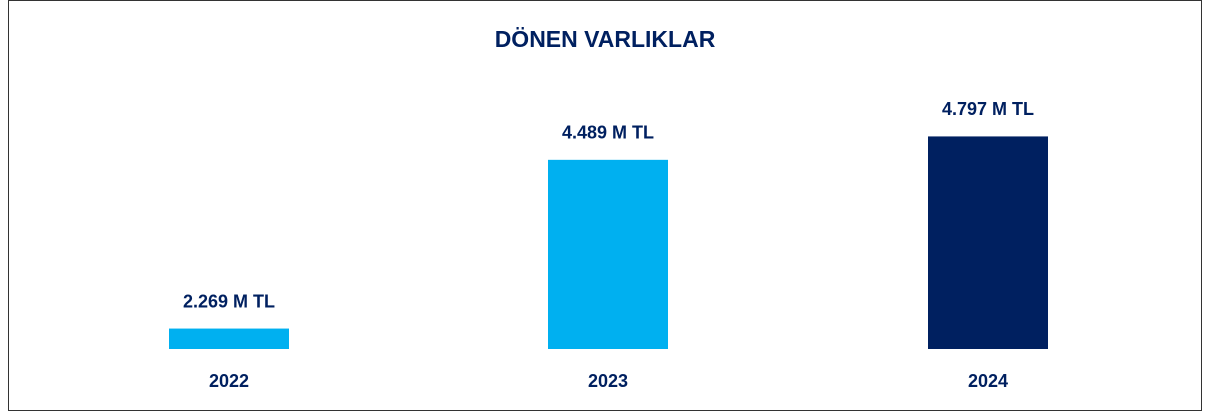  What do you see at coordinates (988, 381) in the screenshot?
I see `x-tick-label: 2024` at bounding box center [988, 381].